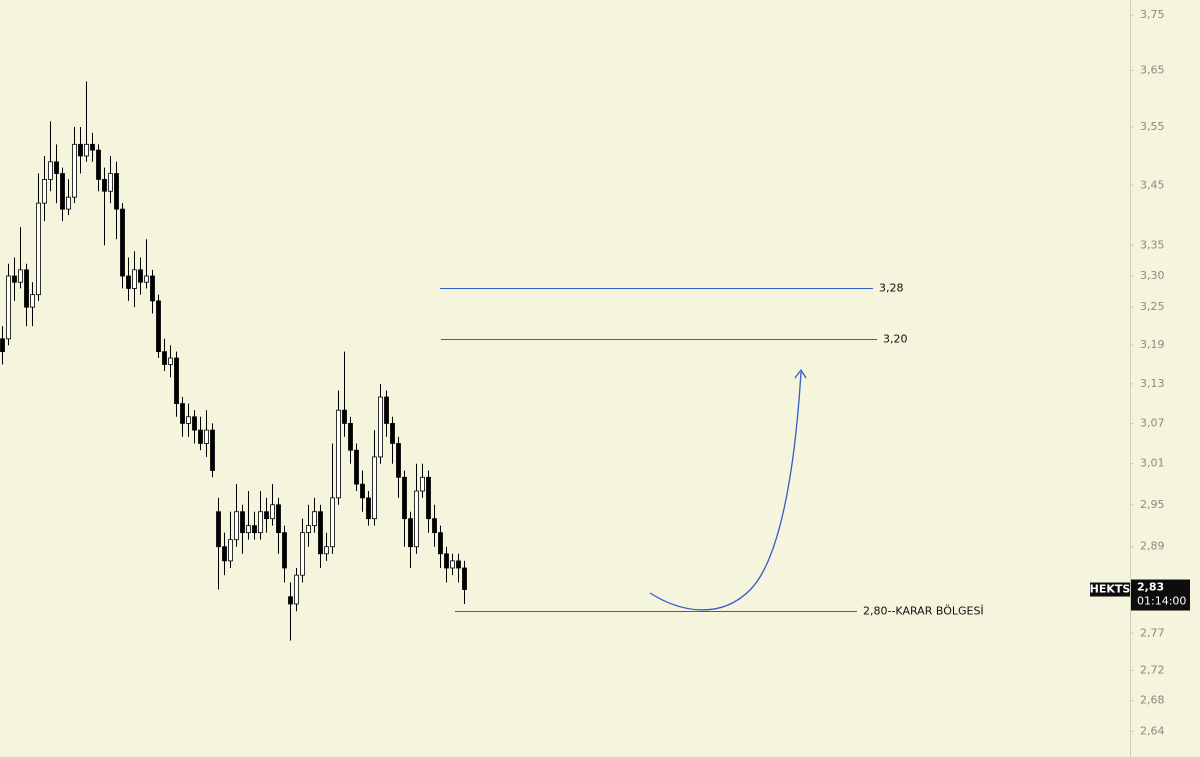 Image resolution: width=1200 pixels, height=757 pixels. Describe the element at coordinates (800, 373) in the screenshot. I see `arrow-head` at that location.